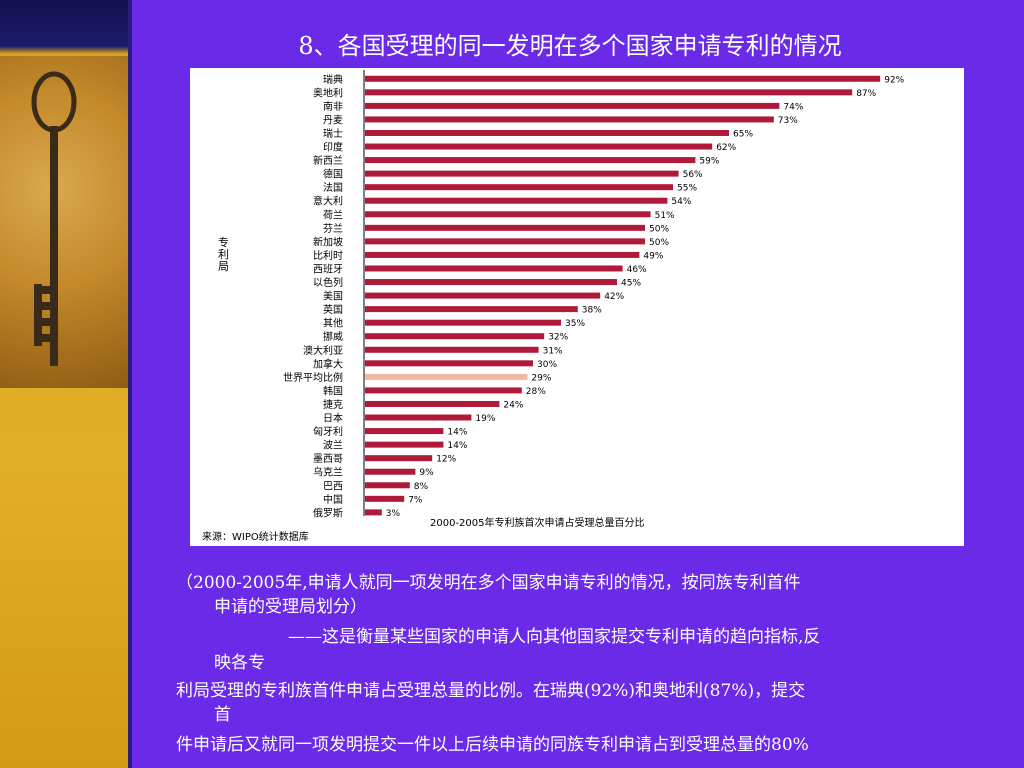  Describe the element at coordinates (421, 487) in the screenshot. I see `value-label-30: 8%` at that location.